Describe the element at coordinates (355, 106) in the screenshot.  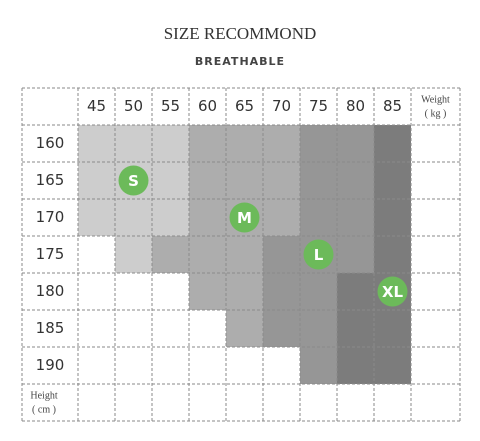
I see `weight-value: 80` at that location.